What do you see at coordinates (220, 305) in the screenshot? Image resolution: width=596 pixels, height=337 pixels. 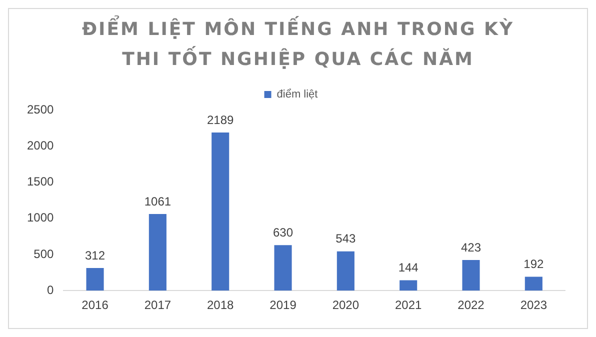 I see `x-tick-label: 2018` at bounding box center [220, 305].